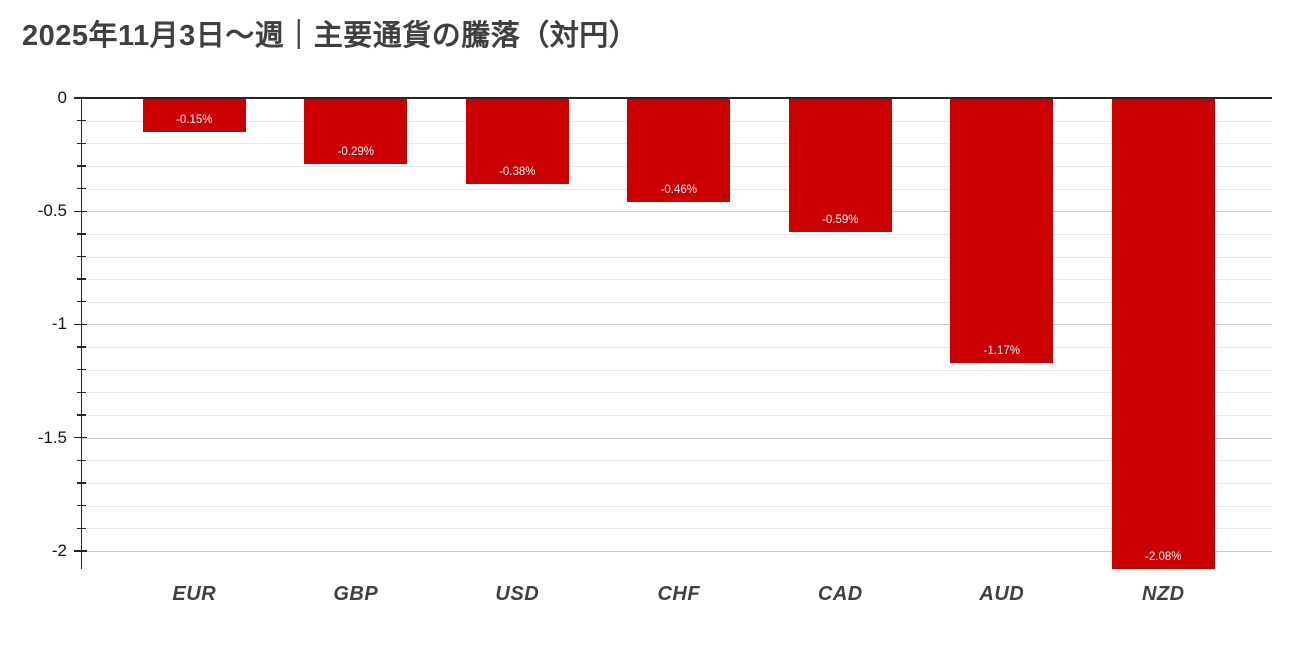  I want to click on y-tick-label: -1.5, so click(52, 437).